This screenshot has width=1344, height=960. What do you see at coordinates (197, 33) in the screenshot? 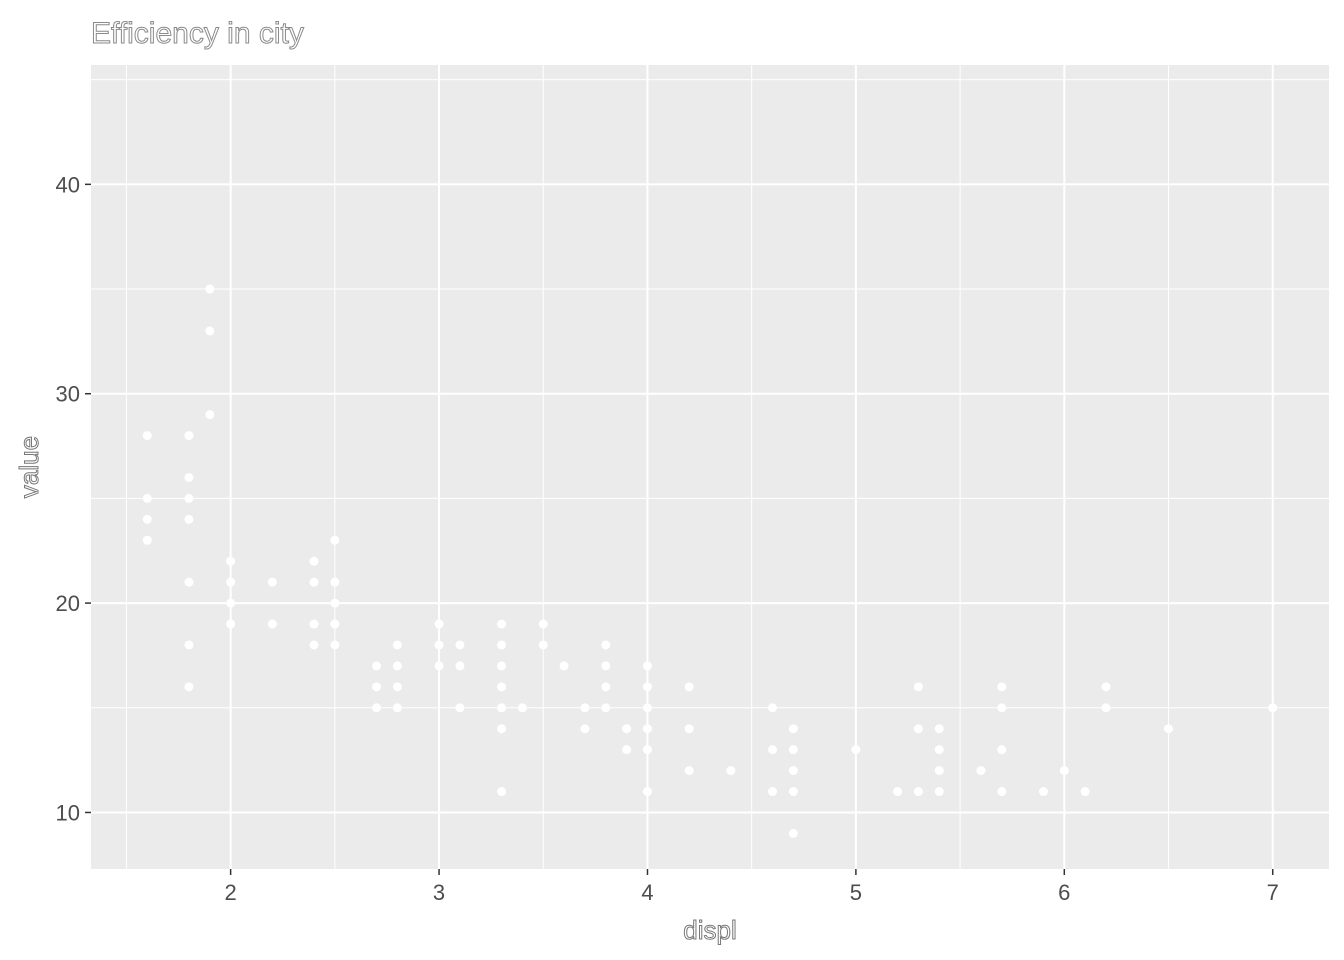
I see `chart-title: Efficiency in city` at bounding box center [197, 33].